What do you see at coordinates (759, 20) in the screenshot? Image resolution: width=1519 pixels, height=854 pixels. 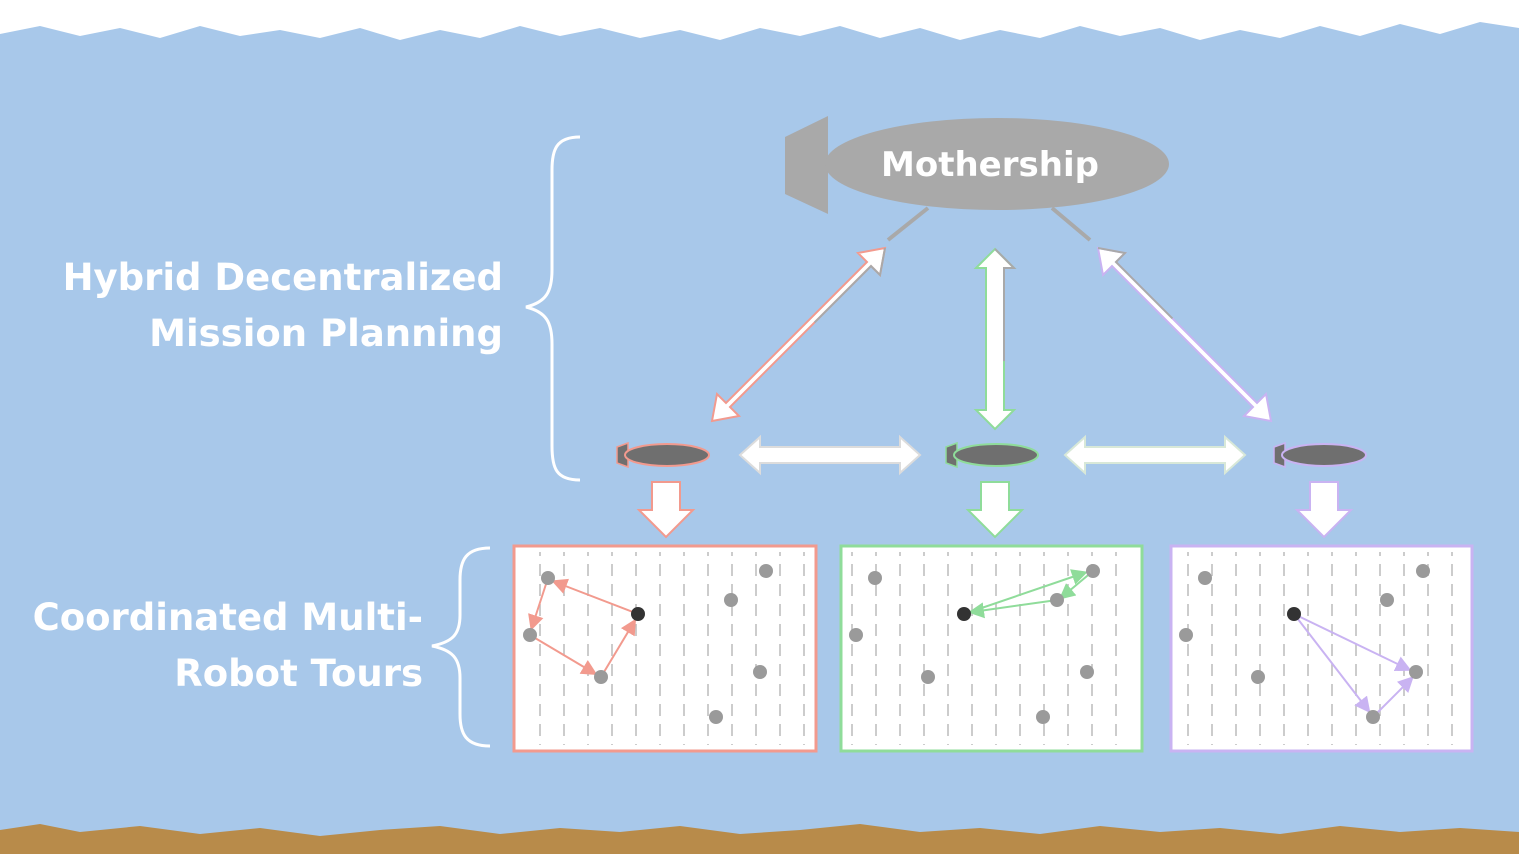 I see `sea-surface` at bounding box center [759, 20].